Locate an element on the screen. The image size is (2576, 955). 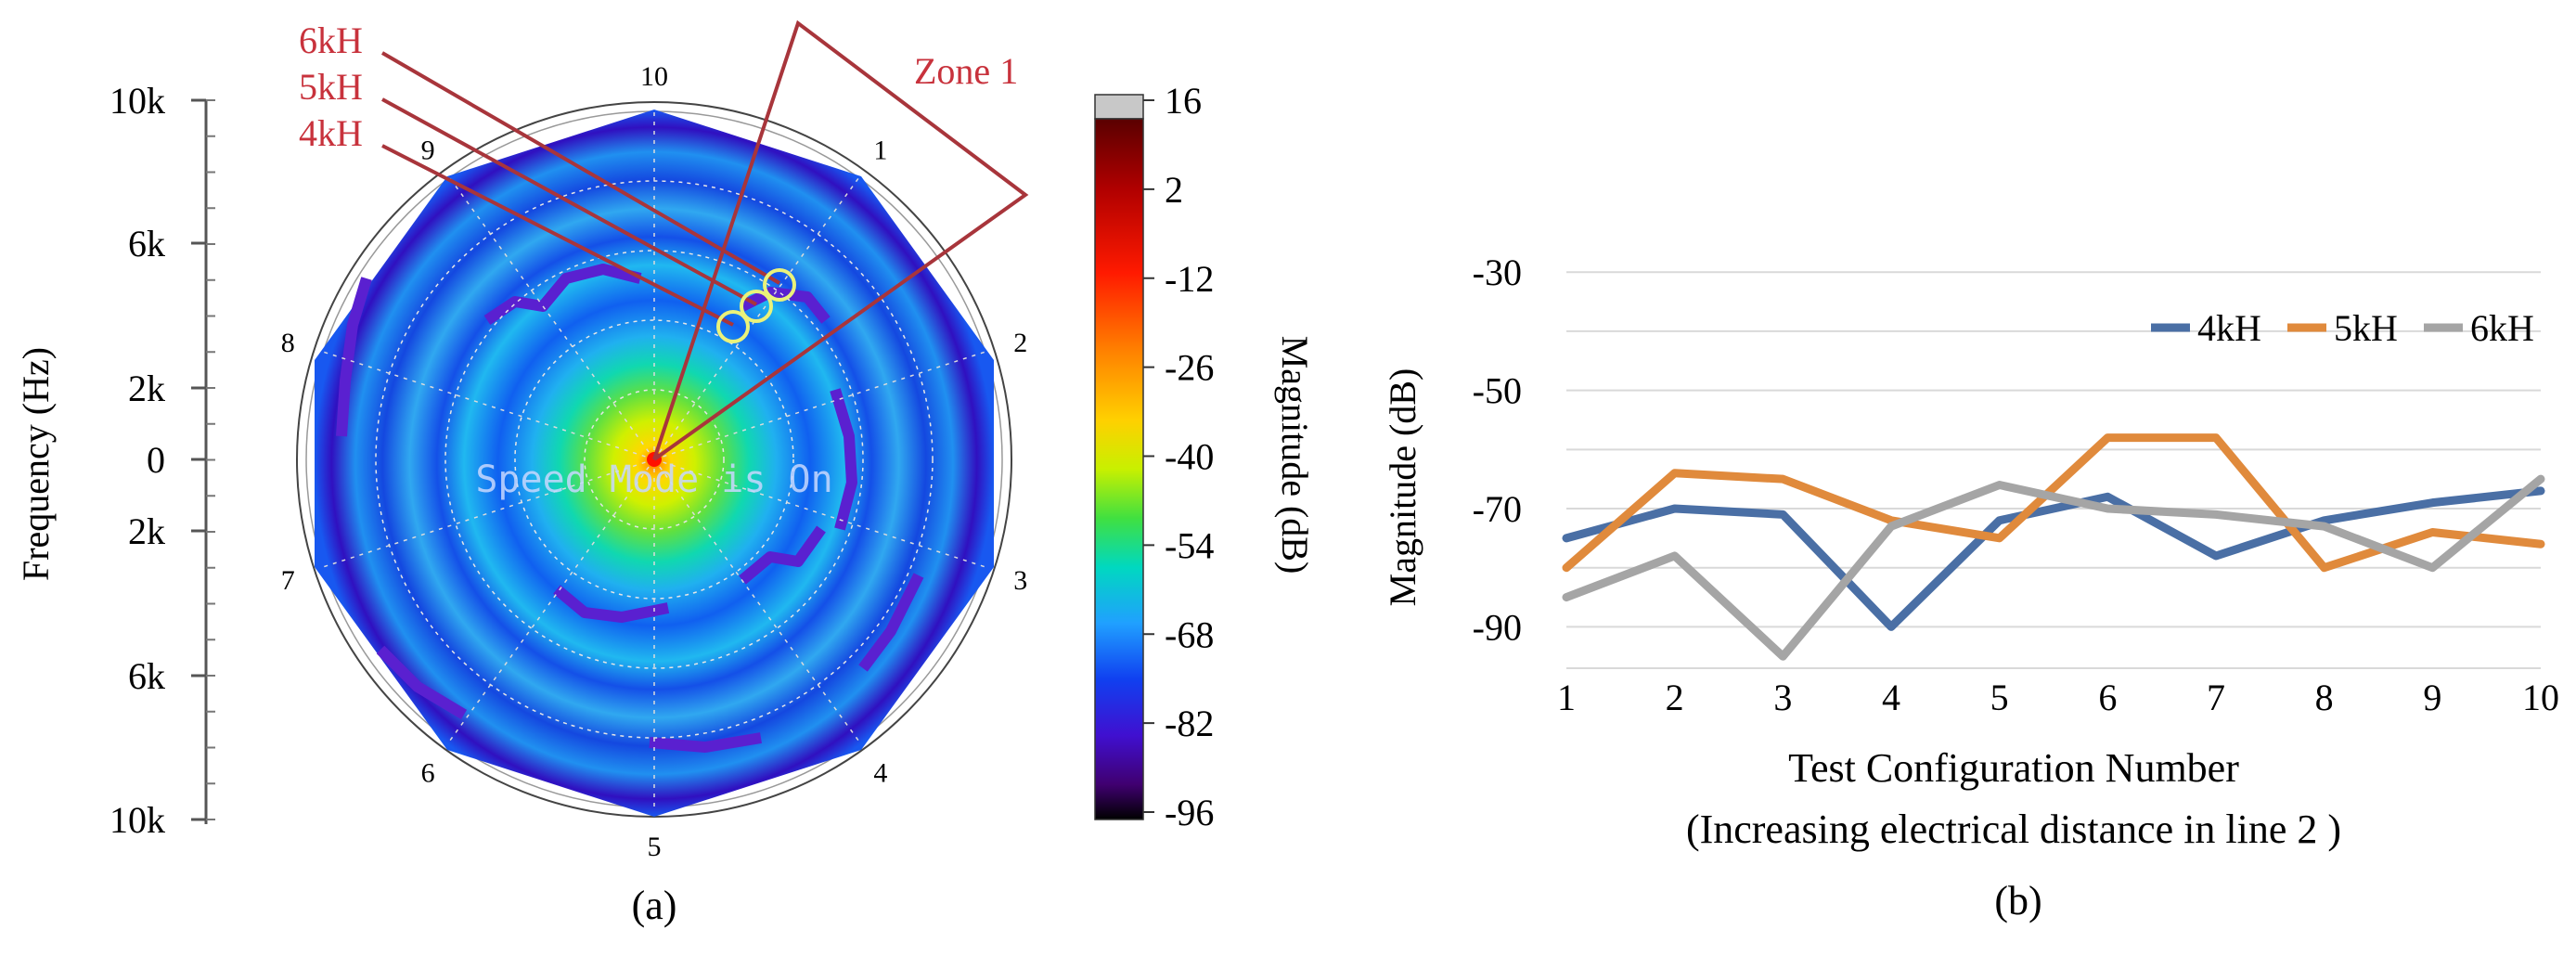
x-axis-ticks: 1 2 3 4 5 6 7 8 9 10 is located at coordinates (2058, 697).